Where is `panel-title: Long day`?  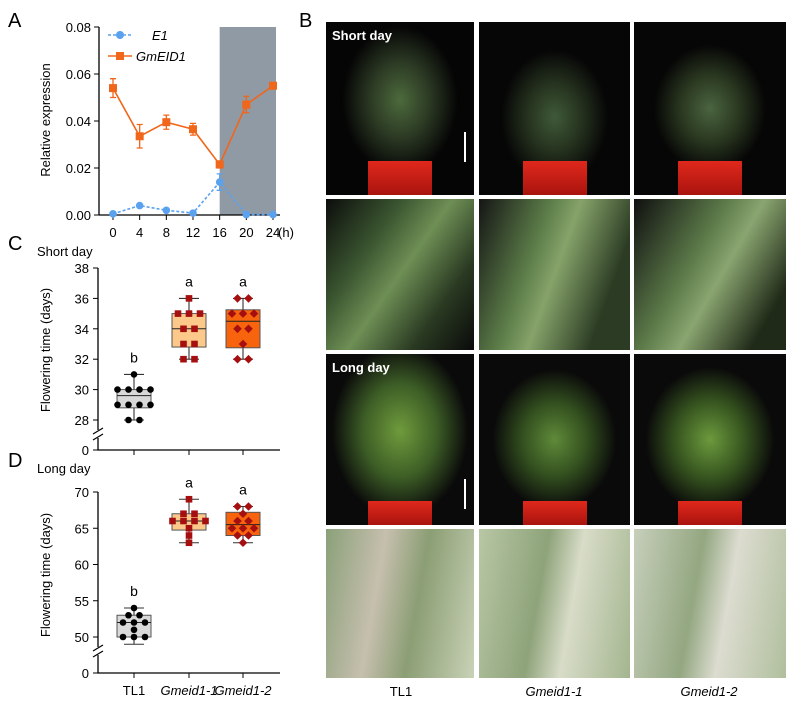 panel-title: Long day is located at coordinates (64, 468).